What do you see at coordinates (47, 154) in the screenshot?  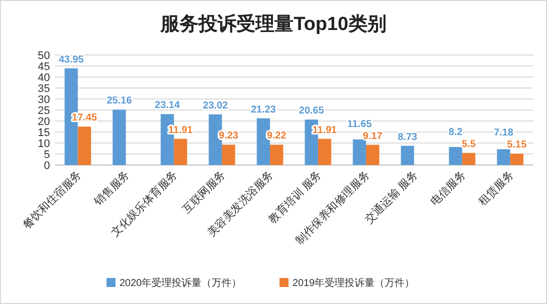 I see `y-tick-label: 5` at bounding box center [47, 154].